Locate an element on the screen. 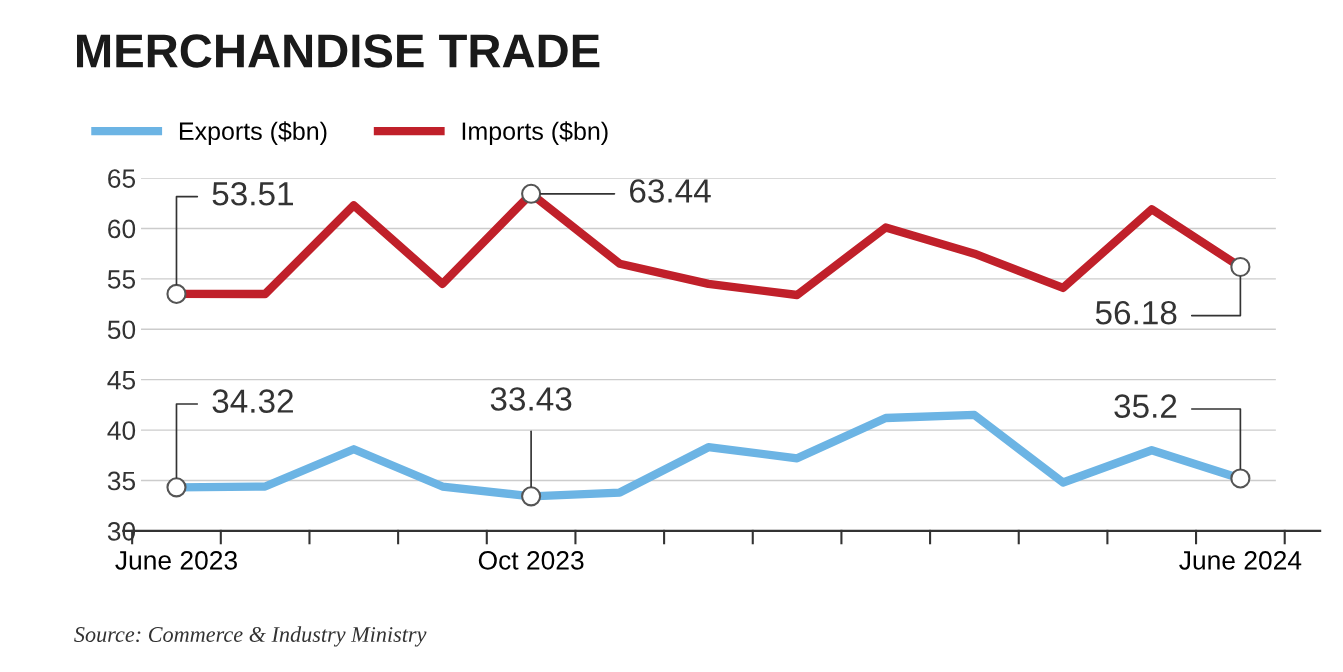  legend-label: Exports ($bn) is located at coordinates (253, 133).